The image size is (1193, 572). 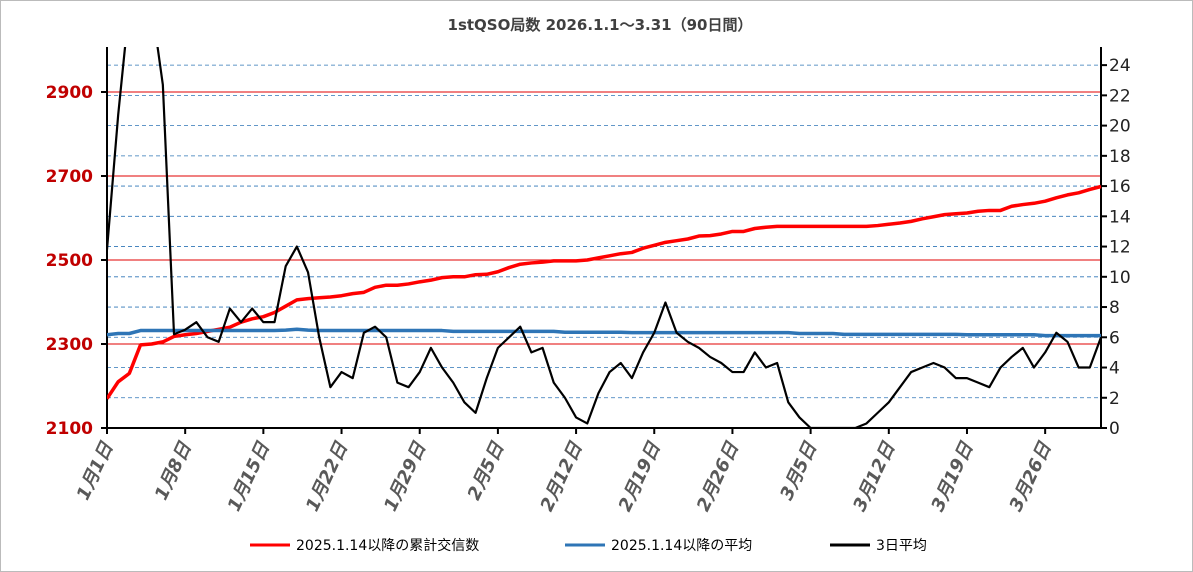 I want to click on legend-label: 3日平均, so click(x=901, y=546).